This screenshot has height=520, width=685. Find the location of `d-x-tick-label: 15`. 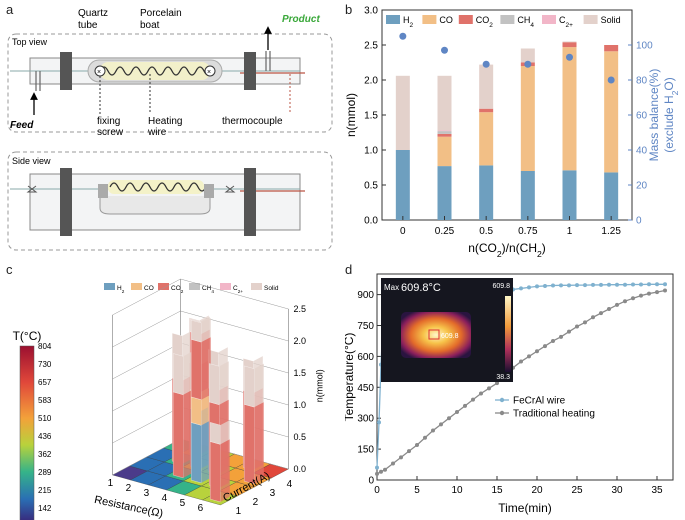

d-x-tick-label: 15 is located at coordinates (497, 490).